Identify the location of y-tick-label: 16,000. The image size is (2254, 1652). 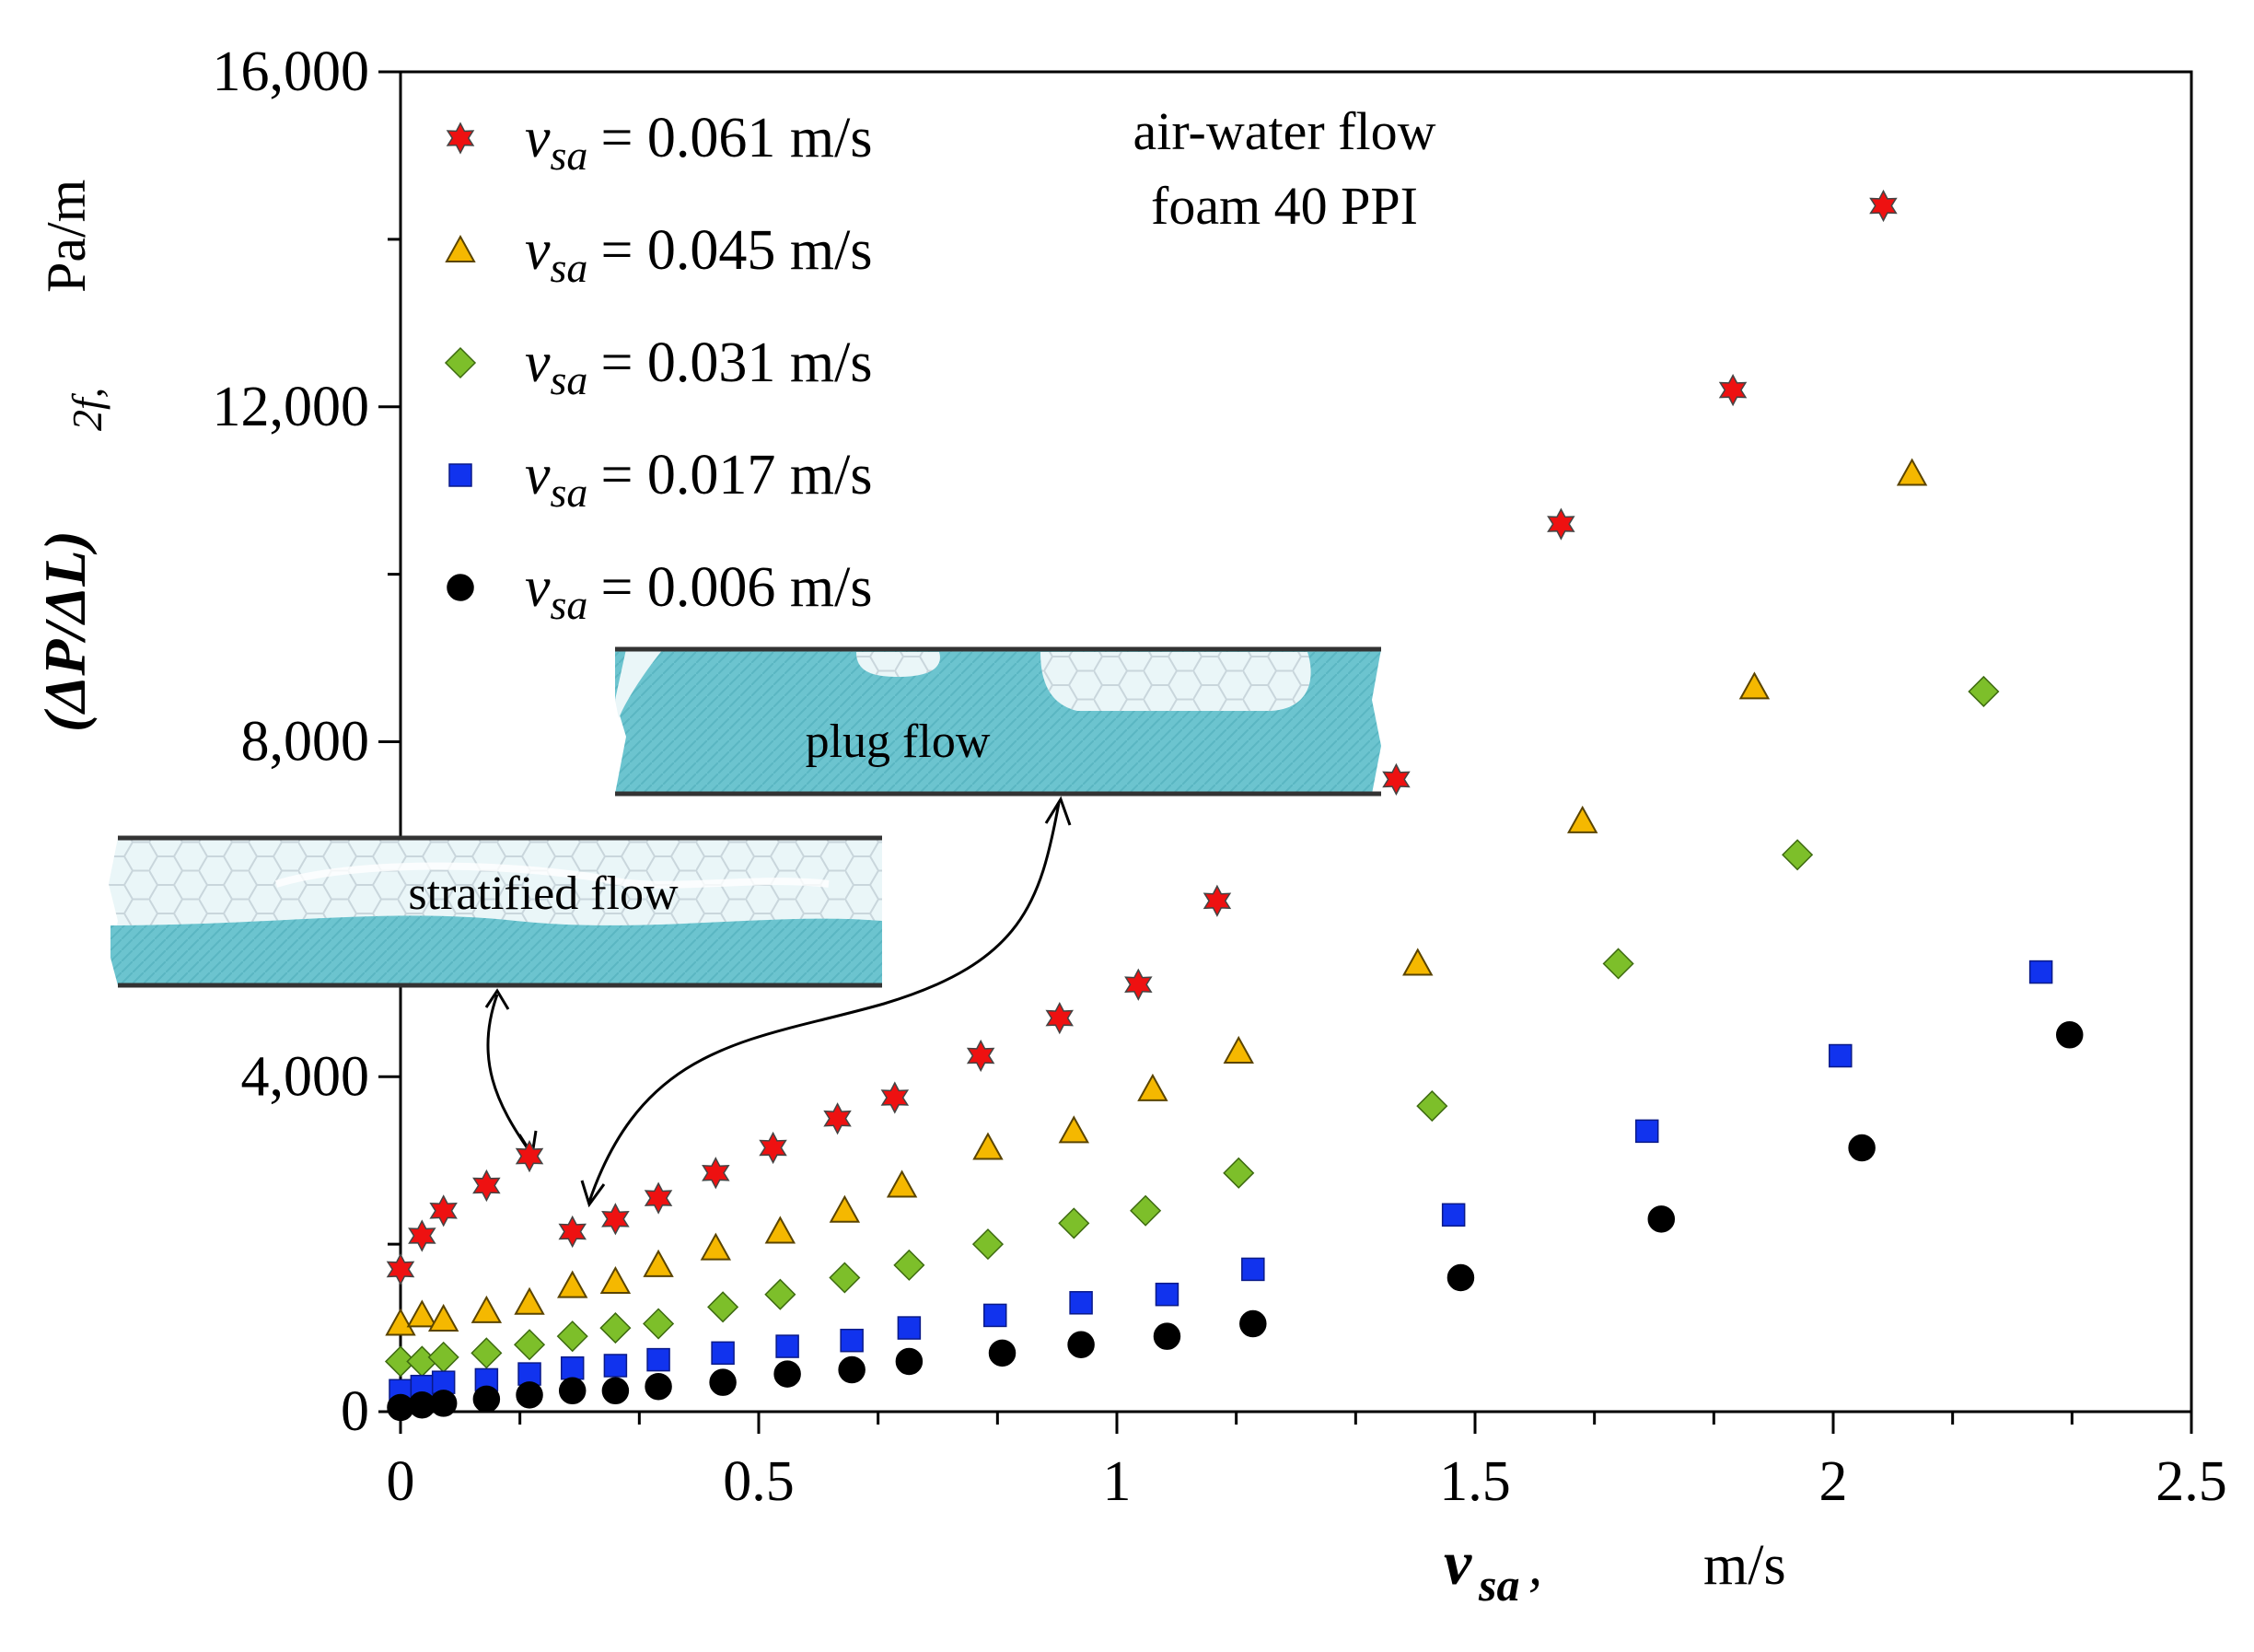
(291, 72).